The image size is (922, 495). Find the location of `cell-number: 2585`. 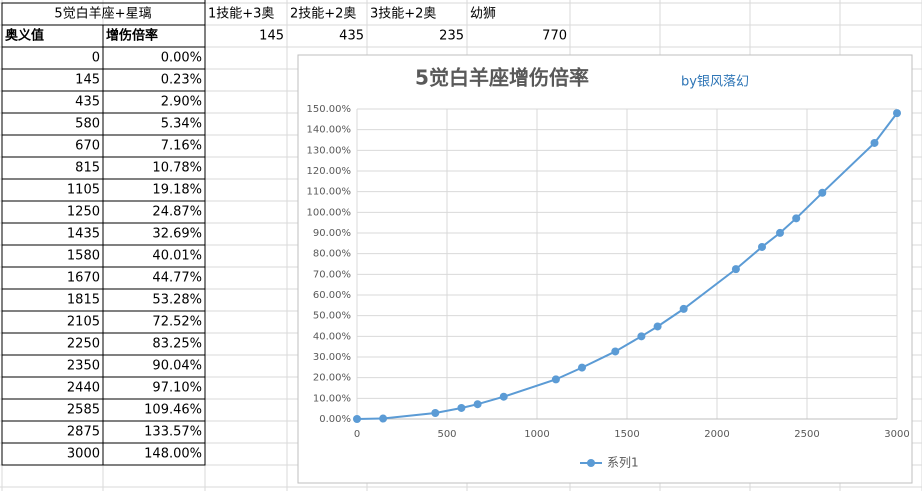

cell-number: 2585 is located at coordinates (83, 410).